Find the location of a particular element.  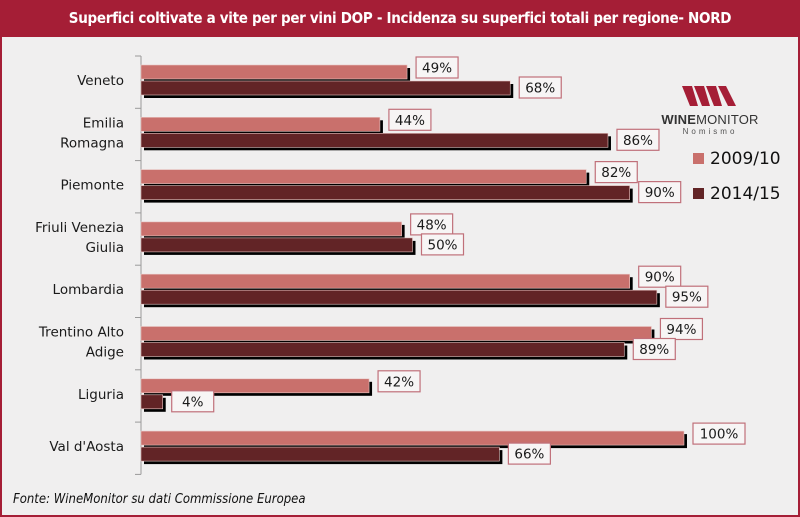

logo-subtitle: Nomismo is located at coordinates (710, 131).